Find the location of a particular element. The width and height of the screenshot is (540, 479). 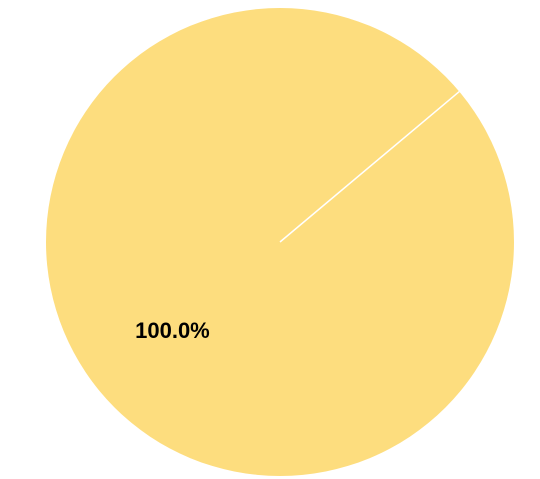

slice-percent-label: 100.0% is located at coordinates (172, 330).